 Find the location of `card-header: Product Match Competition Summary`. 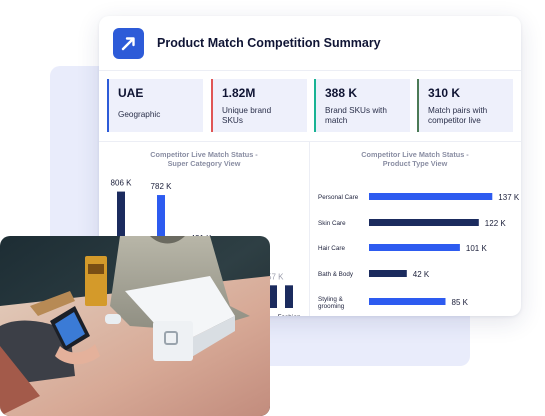

card-header: Product Match Competition Summary is located at coordinates (310, 43).